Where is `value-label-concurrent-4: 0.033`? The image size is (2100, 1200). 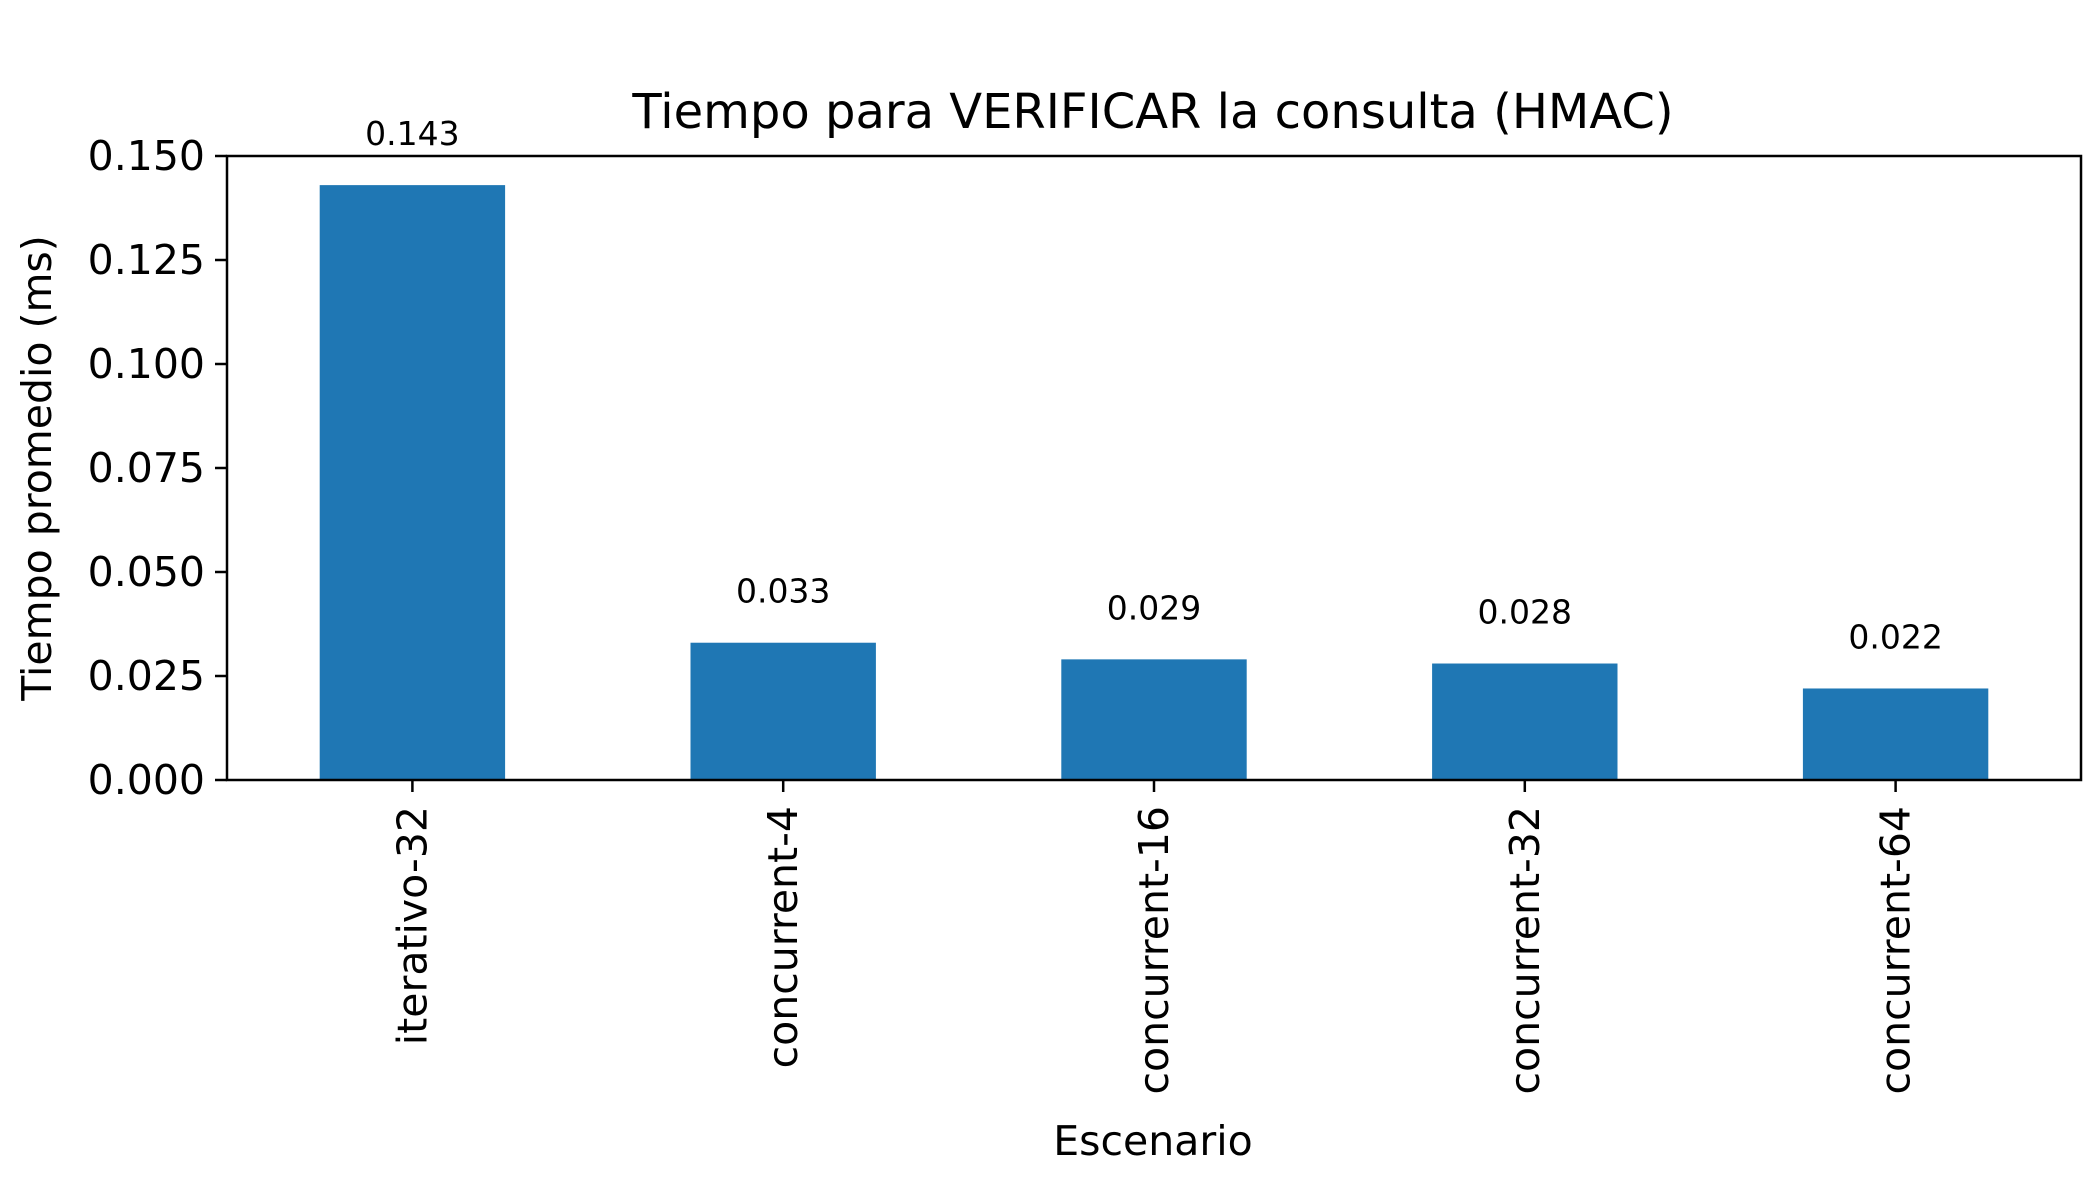 value-label-concurrent-4: 0.033 is located at coordinates (783, 591).